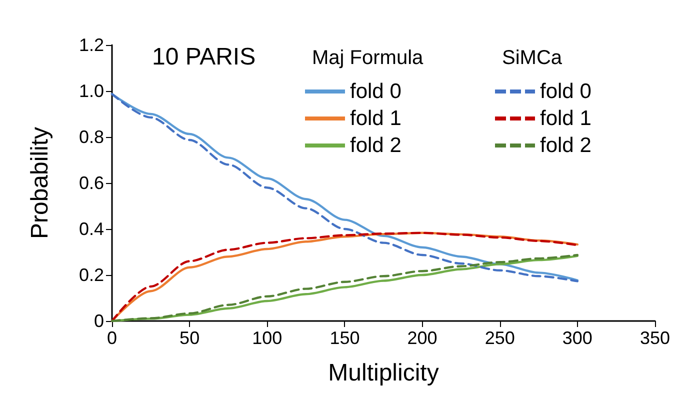  Describe the element at coordinates (204, 57) in the screenshot. I see `annotation: 10 PARIS` at that location.